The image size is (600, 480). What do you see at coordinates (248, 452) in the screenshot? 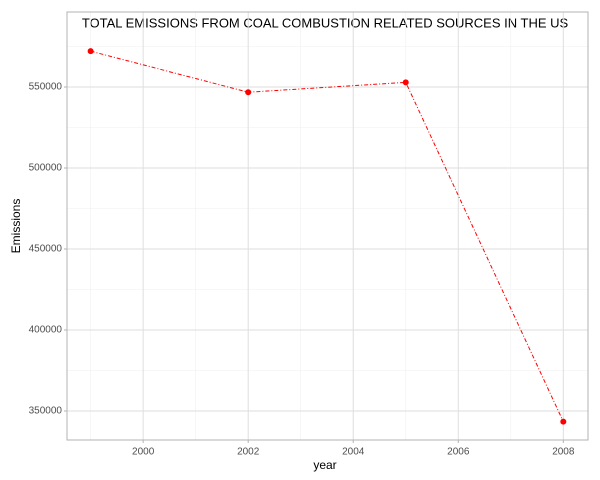
I see `x-tick-label: 2002` at bounding box center [248, 452].